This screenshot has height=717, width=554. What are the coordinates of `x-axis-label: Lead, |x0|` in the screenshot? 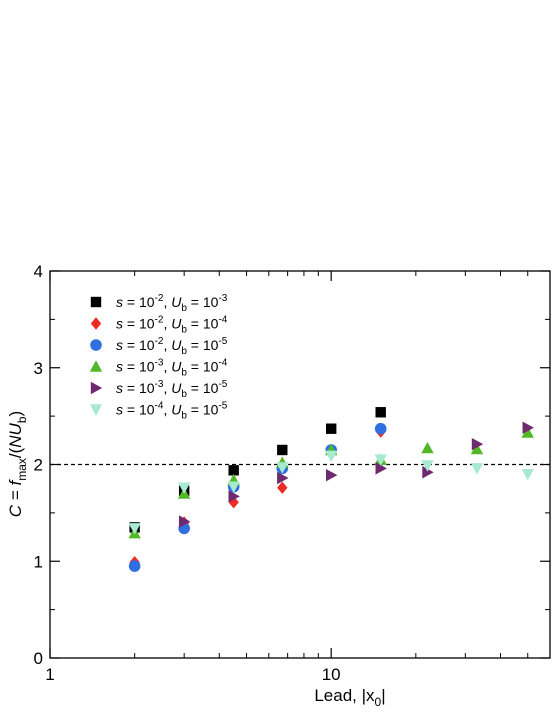 It's located at (349, 697).